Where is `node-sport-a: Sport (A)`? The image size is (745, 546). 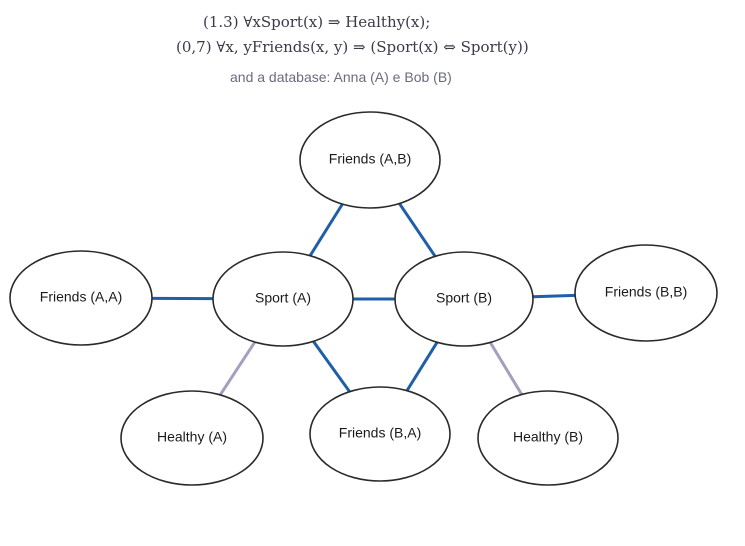 node-sport-a: Sport (A) is located at coordinates (283, 299).